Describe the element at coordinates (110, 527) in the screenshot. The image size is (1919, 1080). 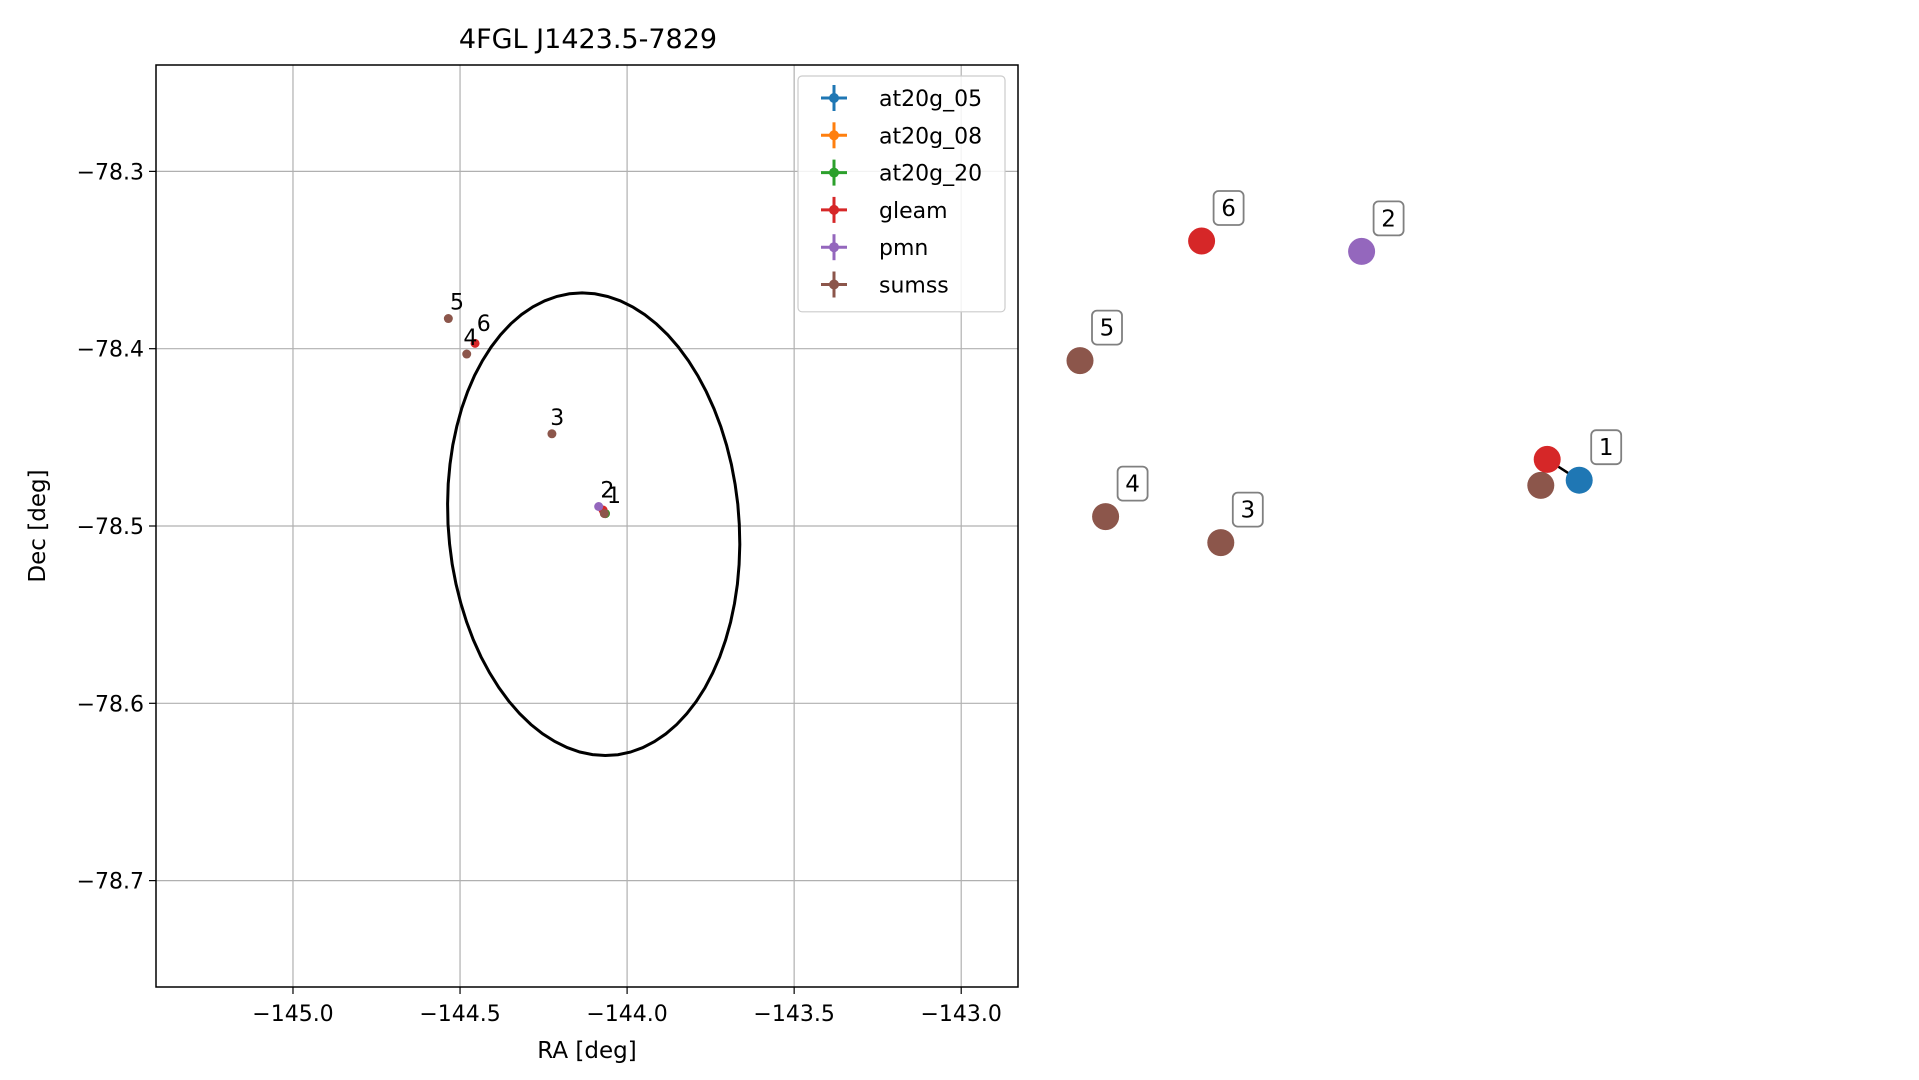
I see `y-tick-label: −78.5` at that location.